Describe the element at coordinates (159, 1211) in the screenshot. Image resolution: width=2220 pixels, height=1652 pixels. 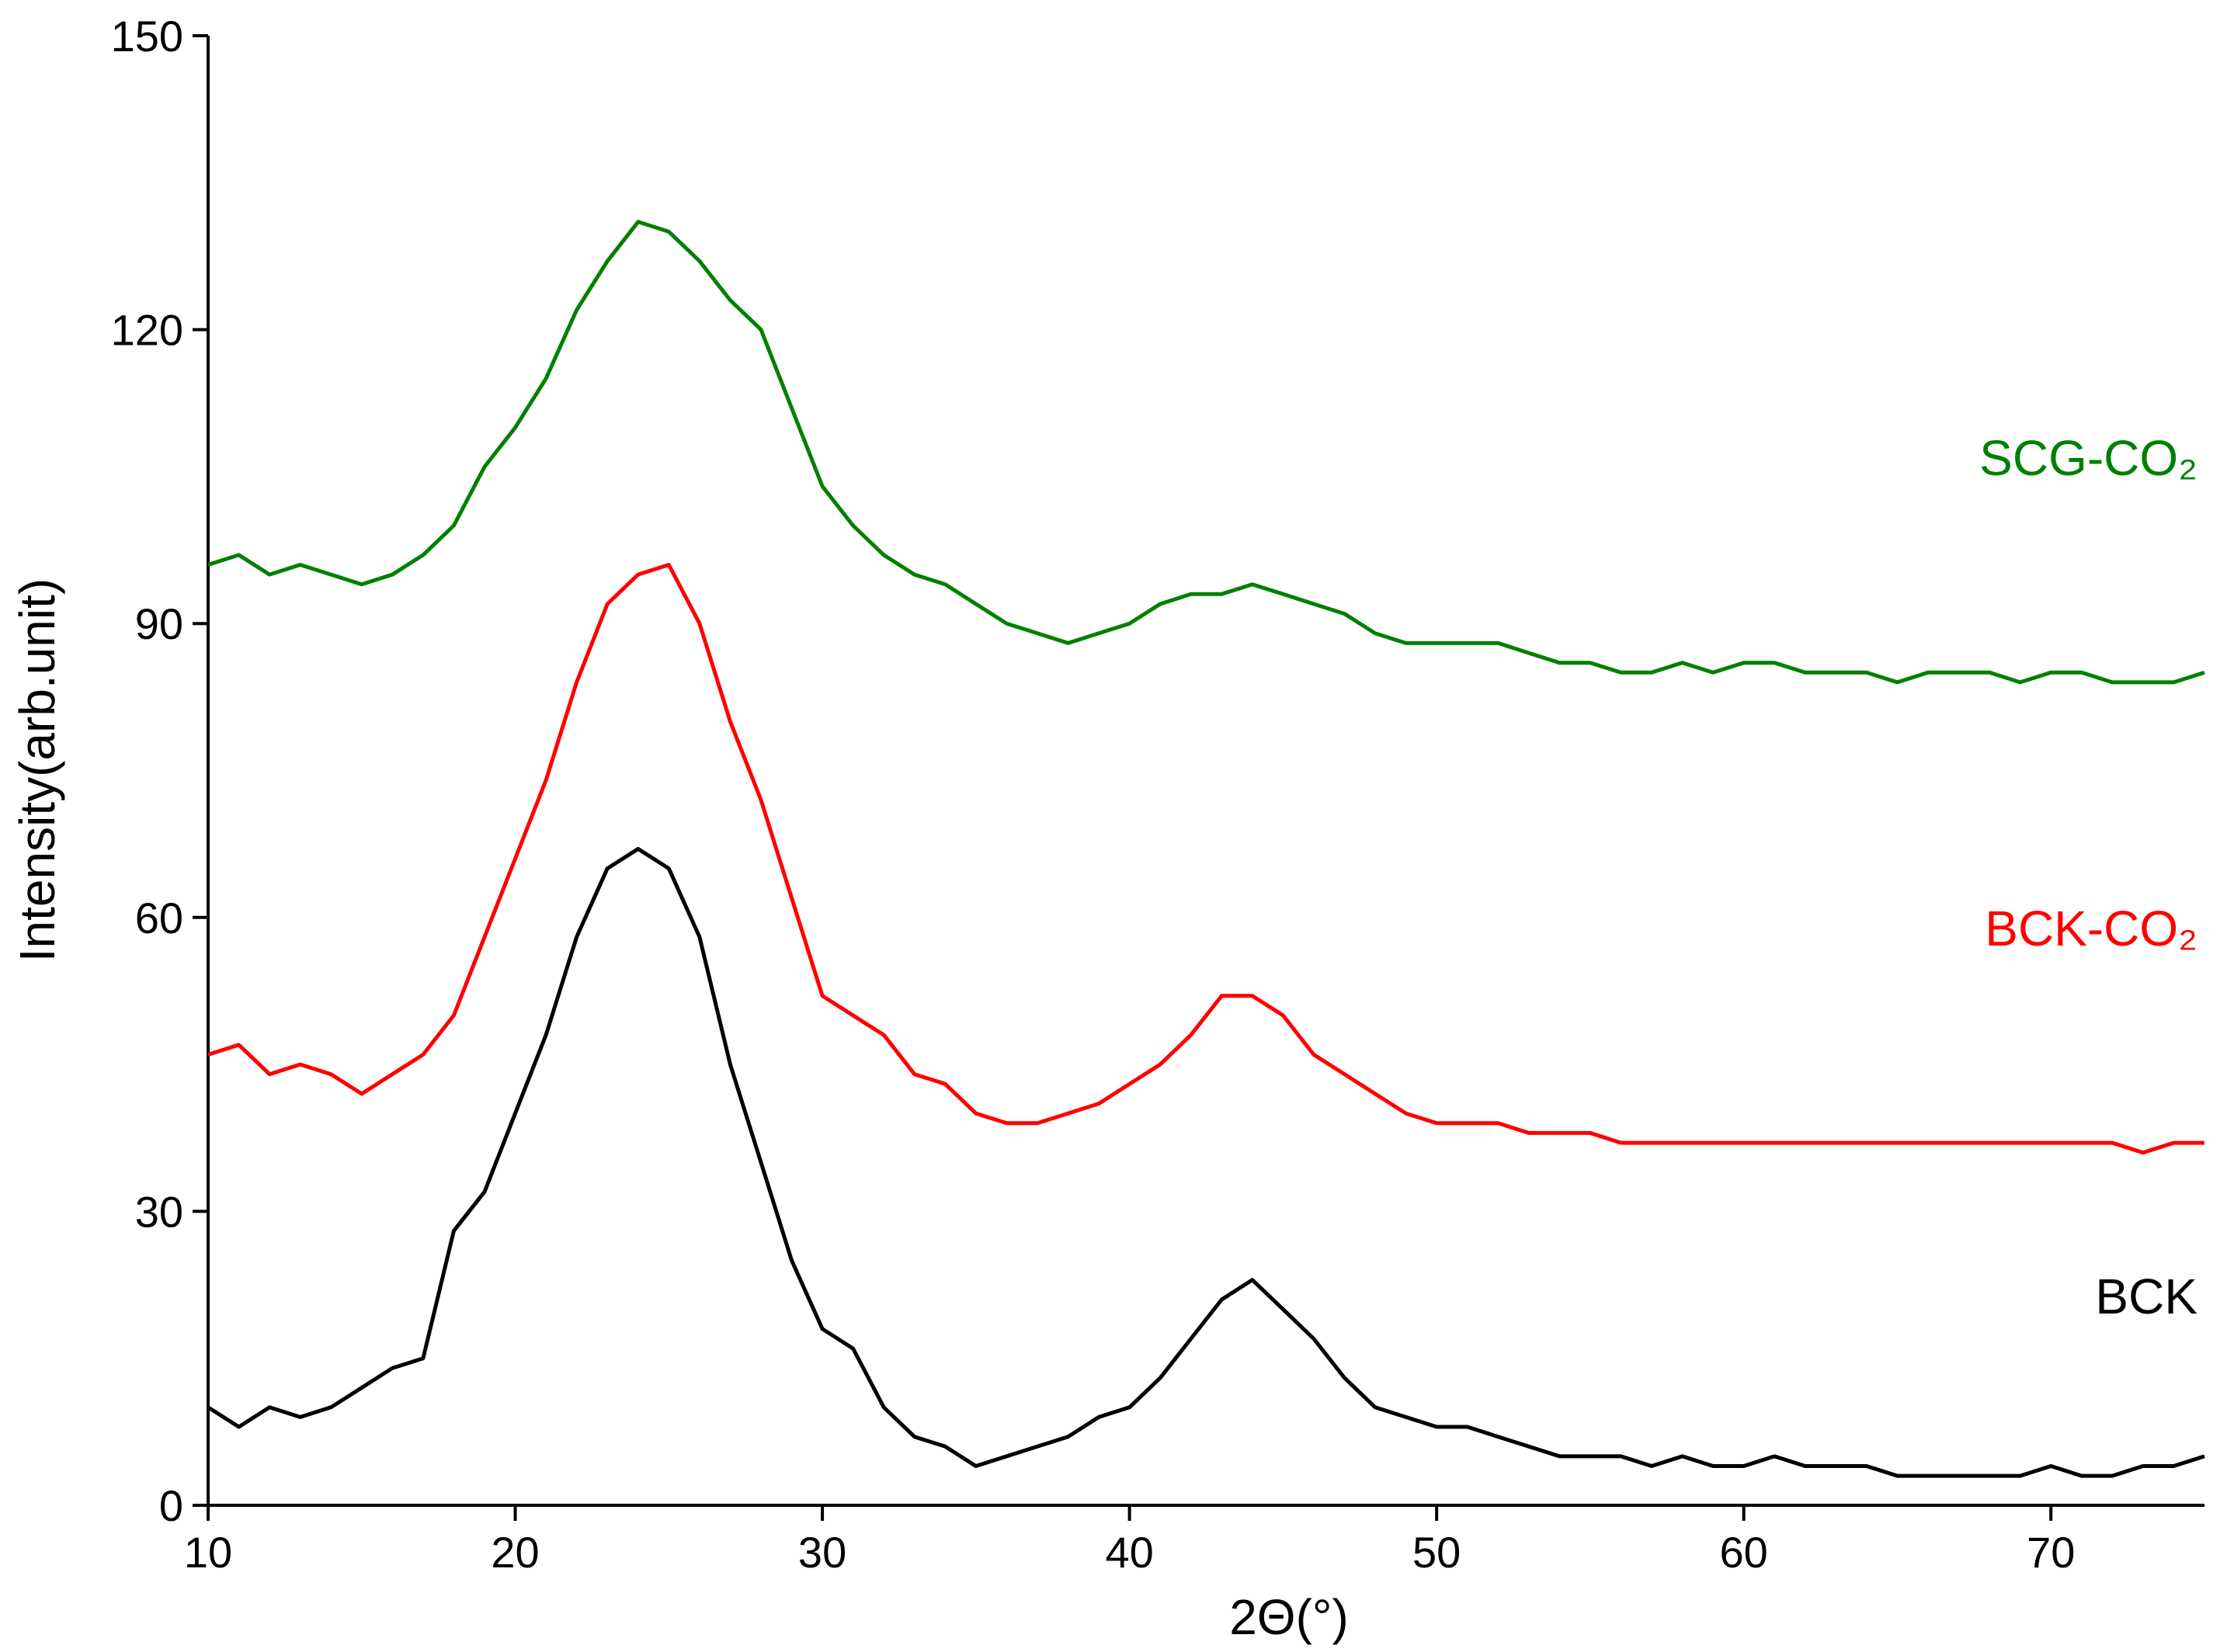
I see `y-tick-label: 30` at that location.